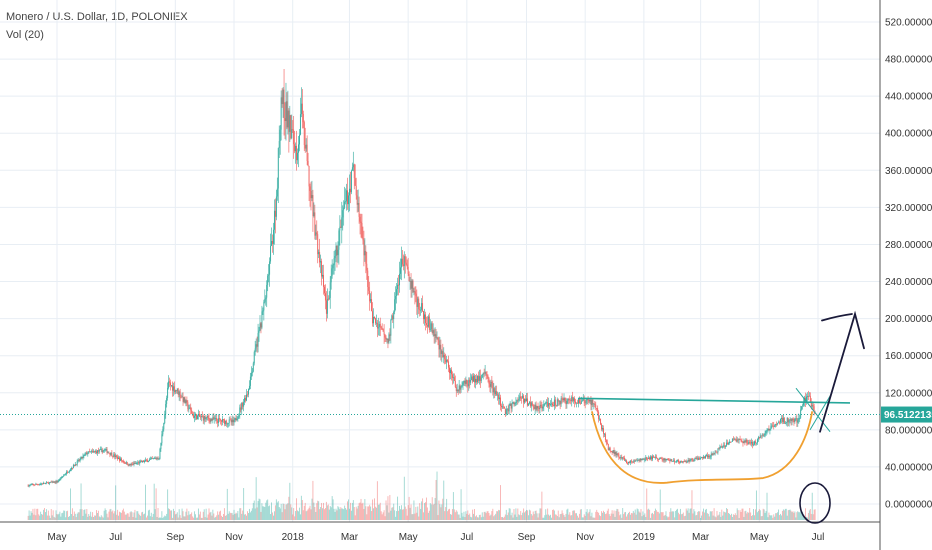  What do you see at coordinates (813, 410) in the screenshot?
I see `pennant-line-upper` at bounding box center [813, 410].